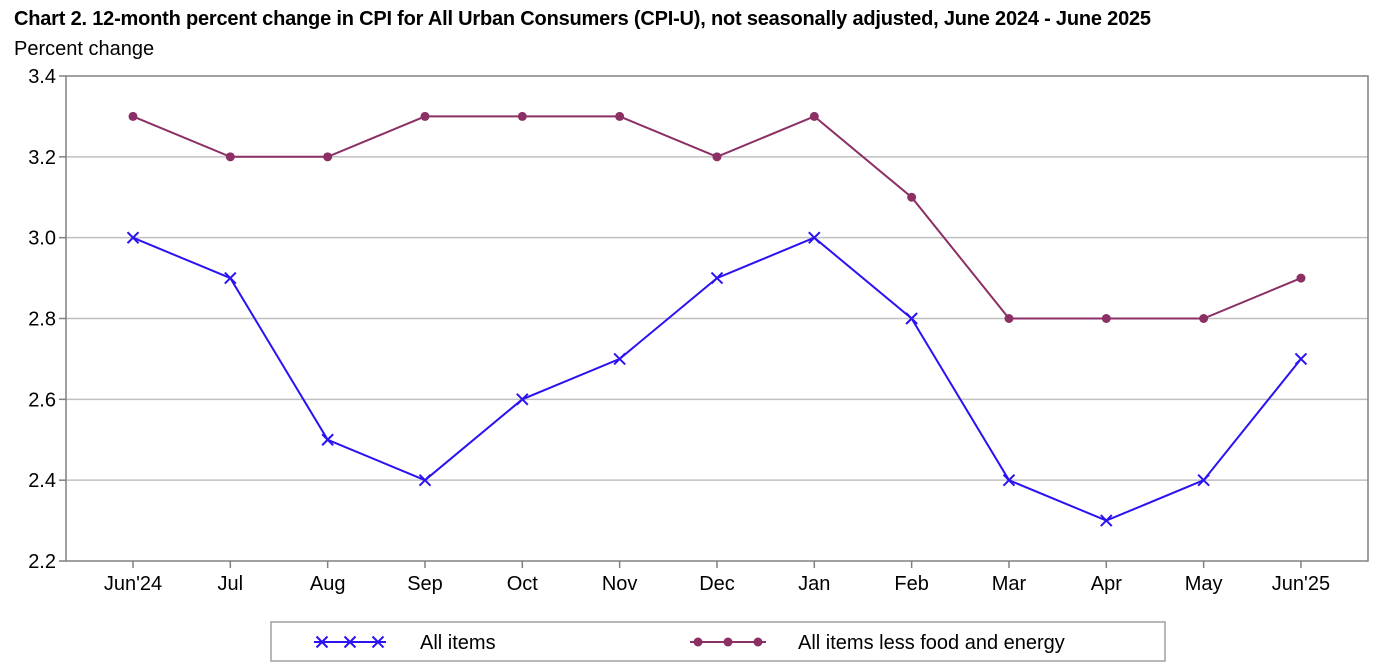 The height and width of the screenshot is (672, 1379). What do you see at coordinates (42, 481) in the screenshot?
I see `y-tick-label: 2.4` at bounding box center [42, 481].